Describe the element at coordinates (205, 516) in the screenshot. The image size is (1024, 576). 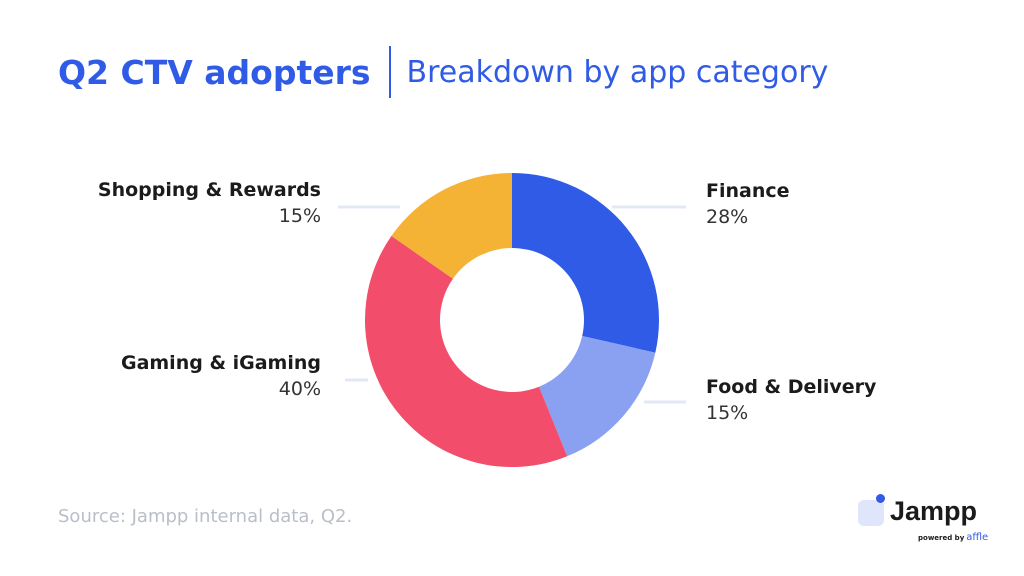
I see `source-note: Source: Jampp internal data, Q2.` at that location.